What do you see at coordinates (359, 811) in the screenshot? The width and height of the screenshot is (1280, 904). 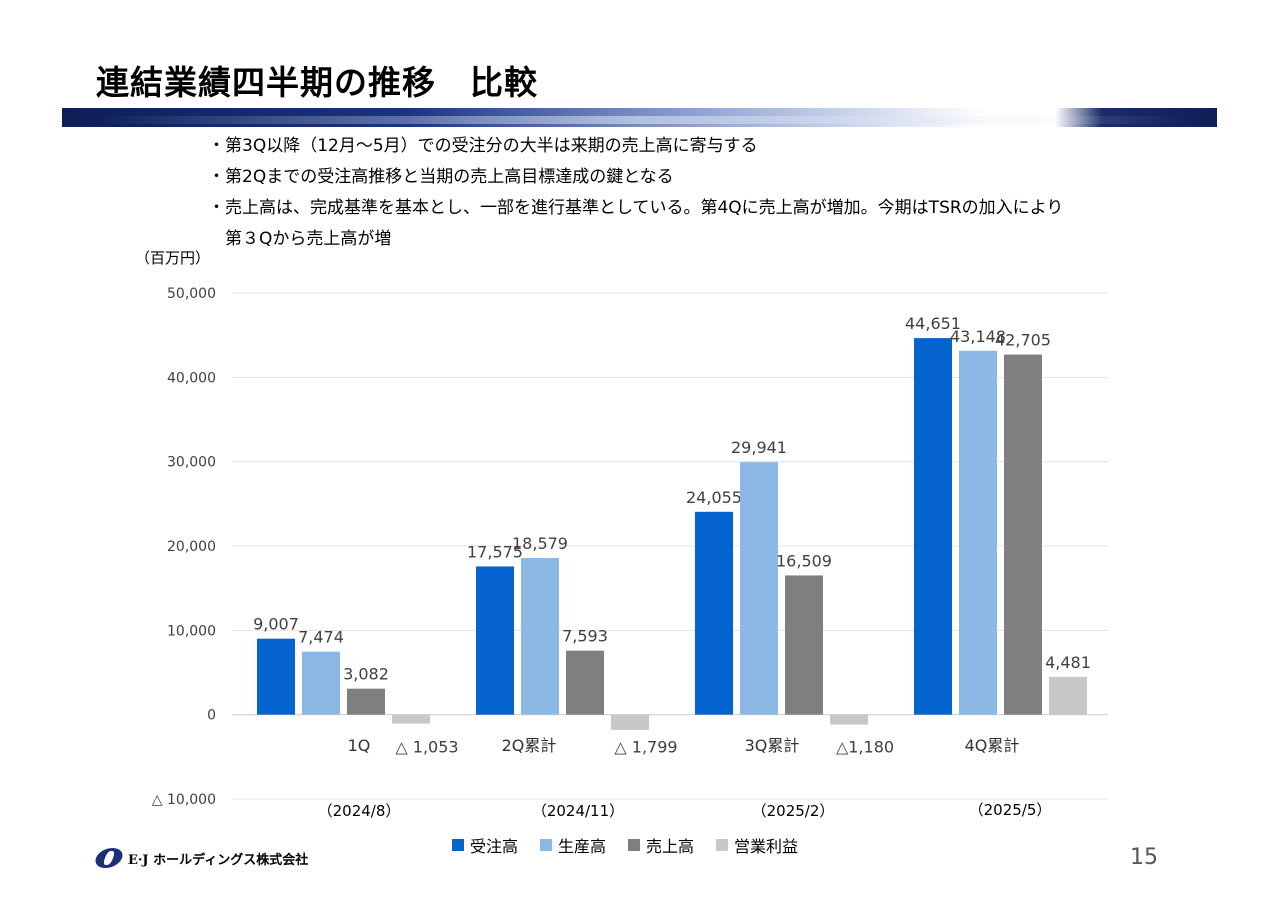 I see `period-label: （2024/8）` at bounding box center [359, 811].